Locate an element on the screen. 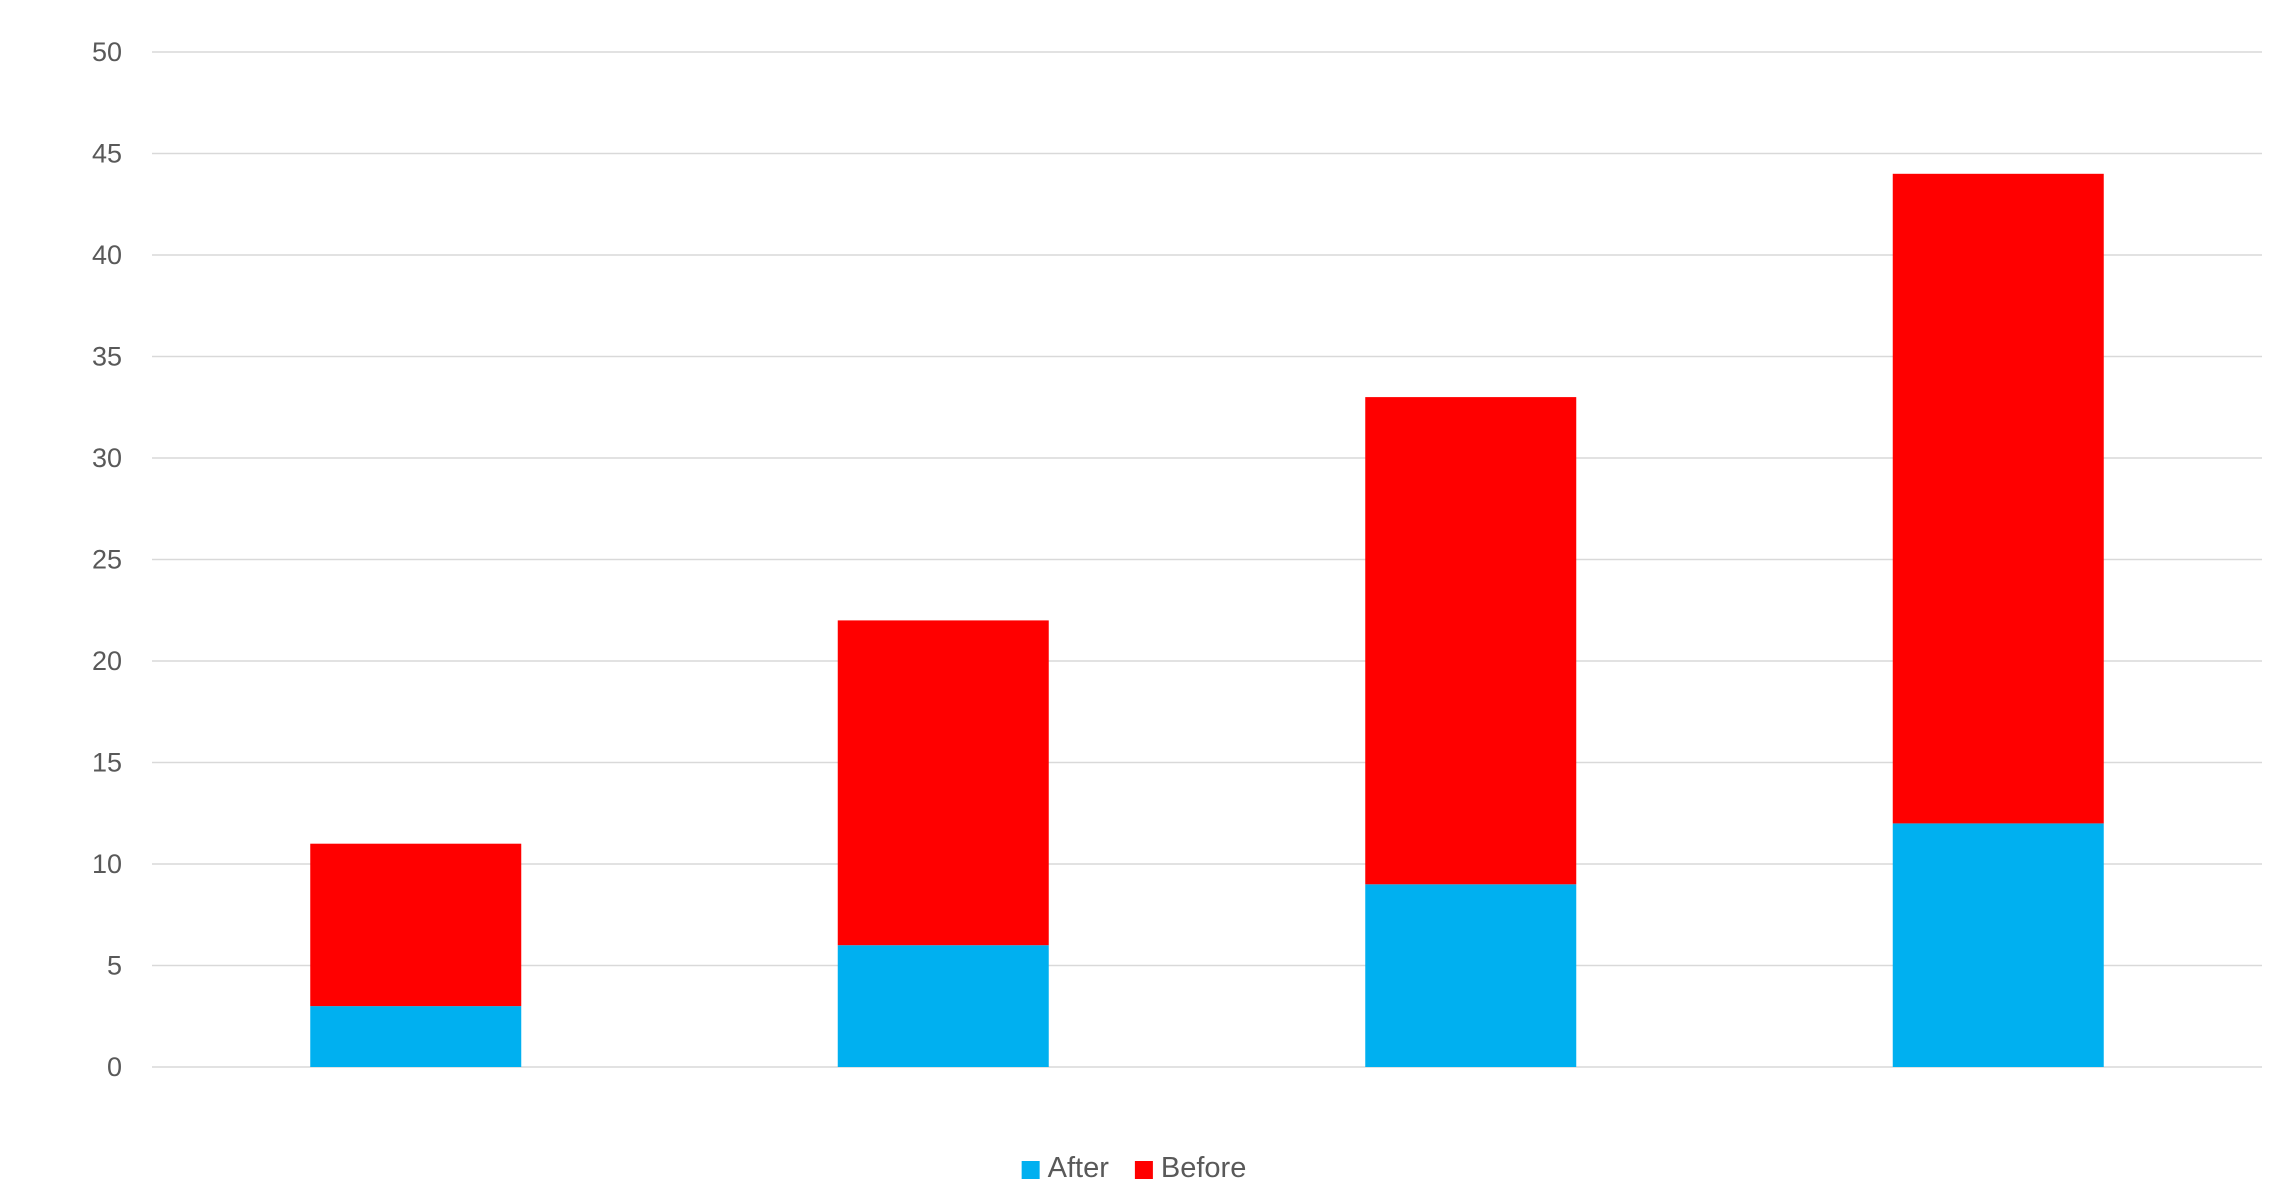 The width and height of the screenshot is (2277, 1197). y-tick-label-45: 45 is located at coordinates (107, 154).